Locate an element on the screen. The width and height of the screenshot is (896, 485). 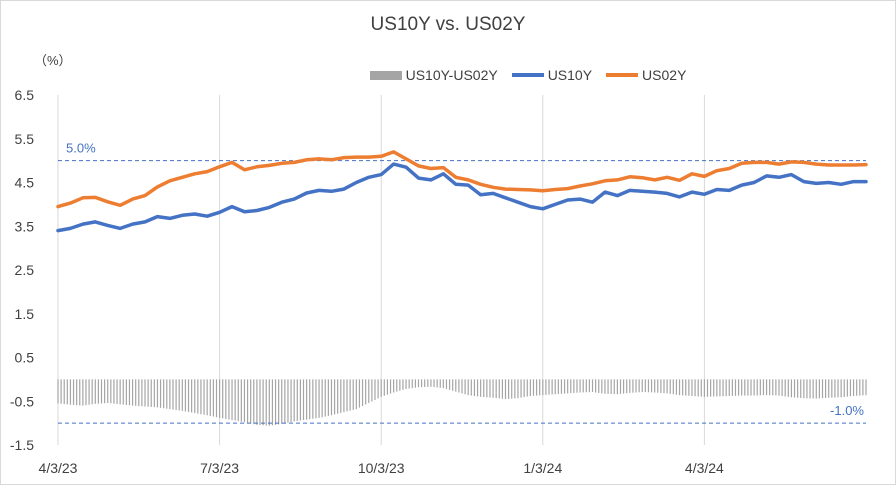
legend-swatch-us10y is located at coordinates (527, 75).